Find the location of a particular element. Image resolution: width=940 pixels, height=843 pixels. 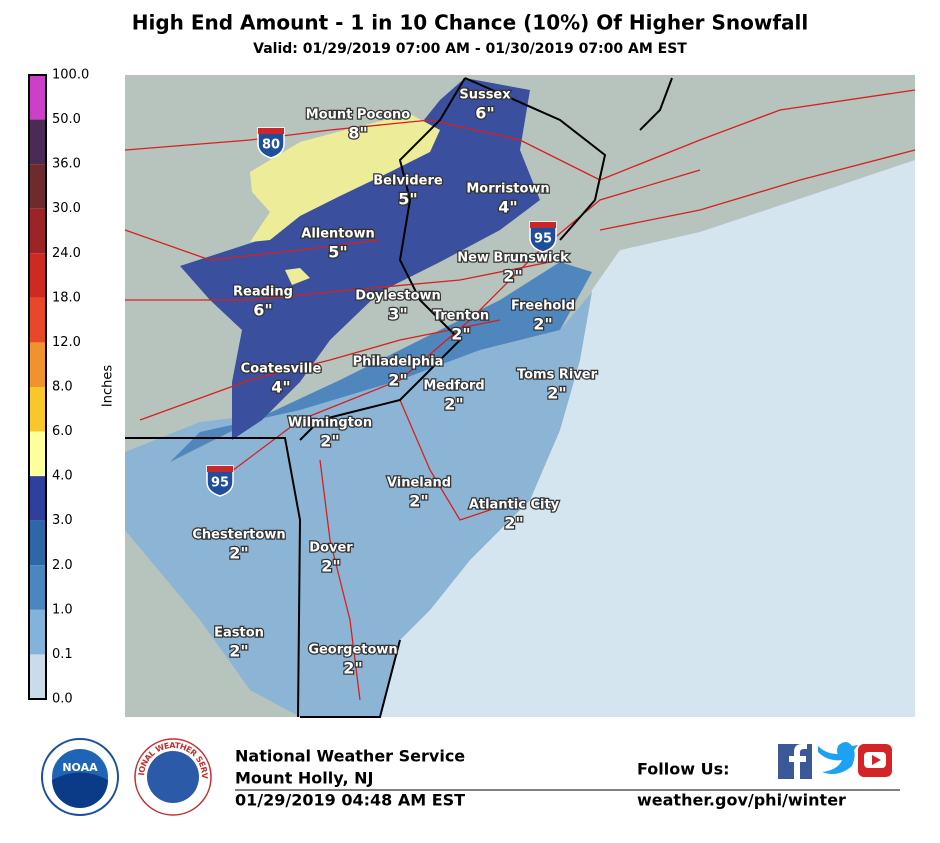

colorbar-tick-label: 4.0 is located at coordinates (62, 476).